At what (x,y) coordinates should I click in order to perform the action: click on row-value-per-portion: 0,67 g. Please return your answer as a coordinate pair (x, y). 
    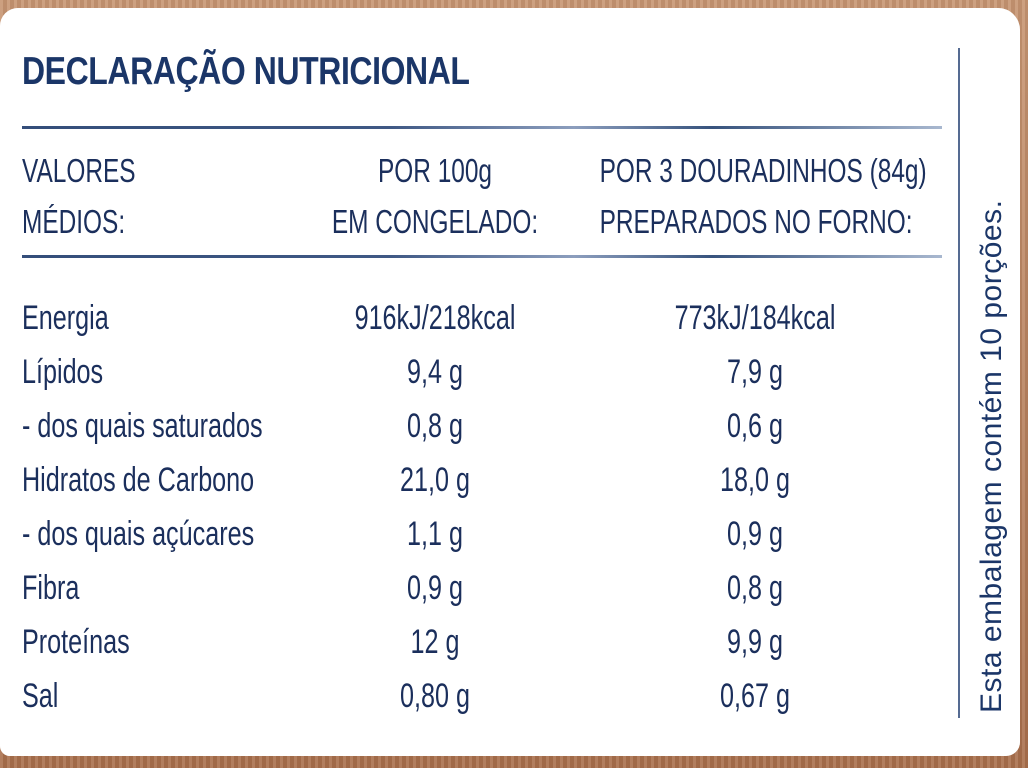
    Looking at the image, I should click on (755, 696).